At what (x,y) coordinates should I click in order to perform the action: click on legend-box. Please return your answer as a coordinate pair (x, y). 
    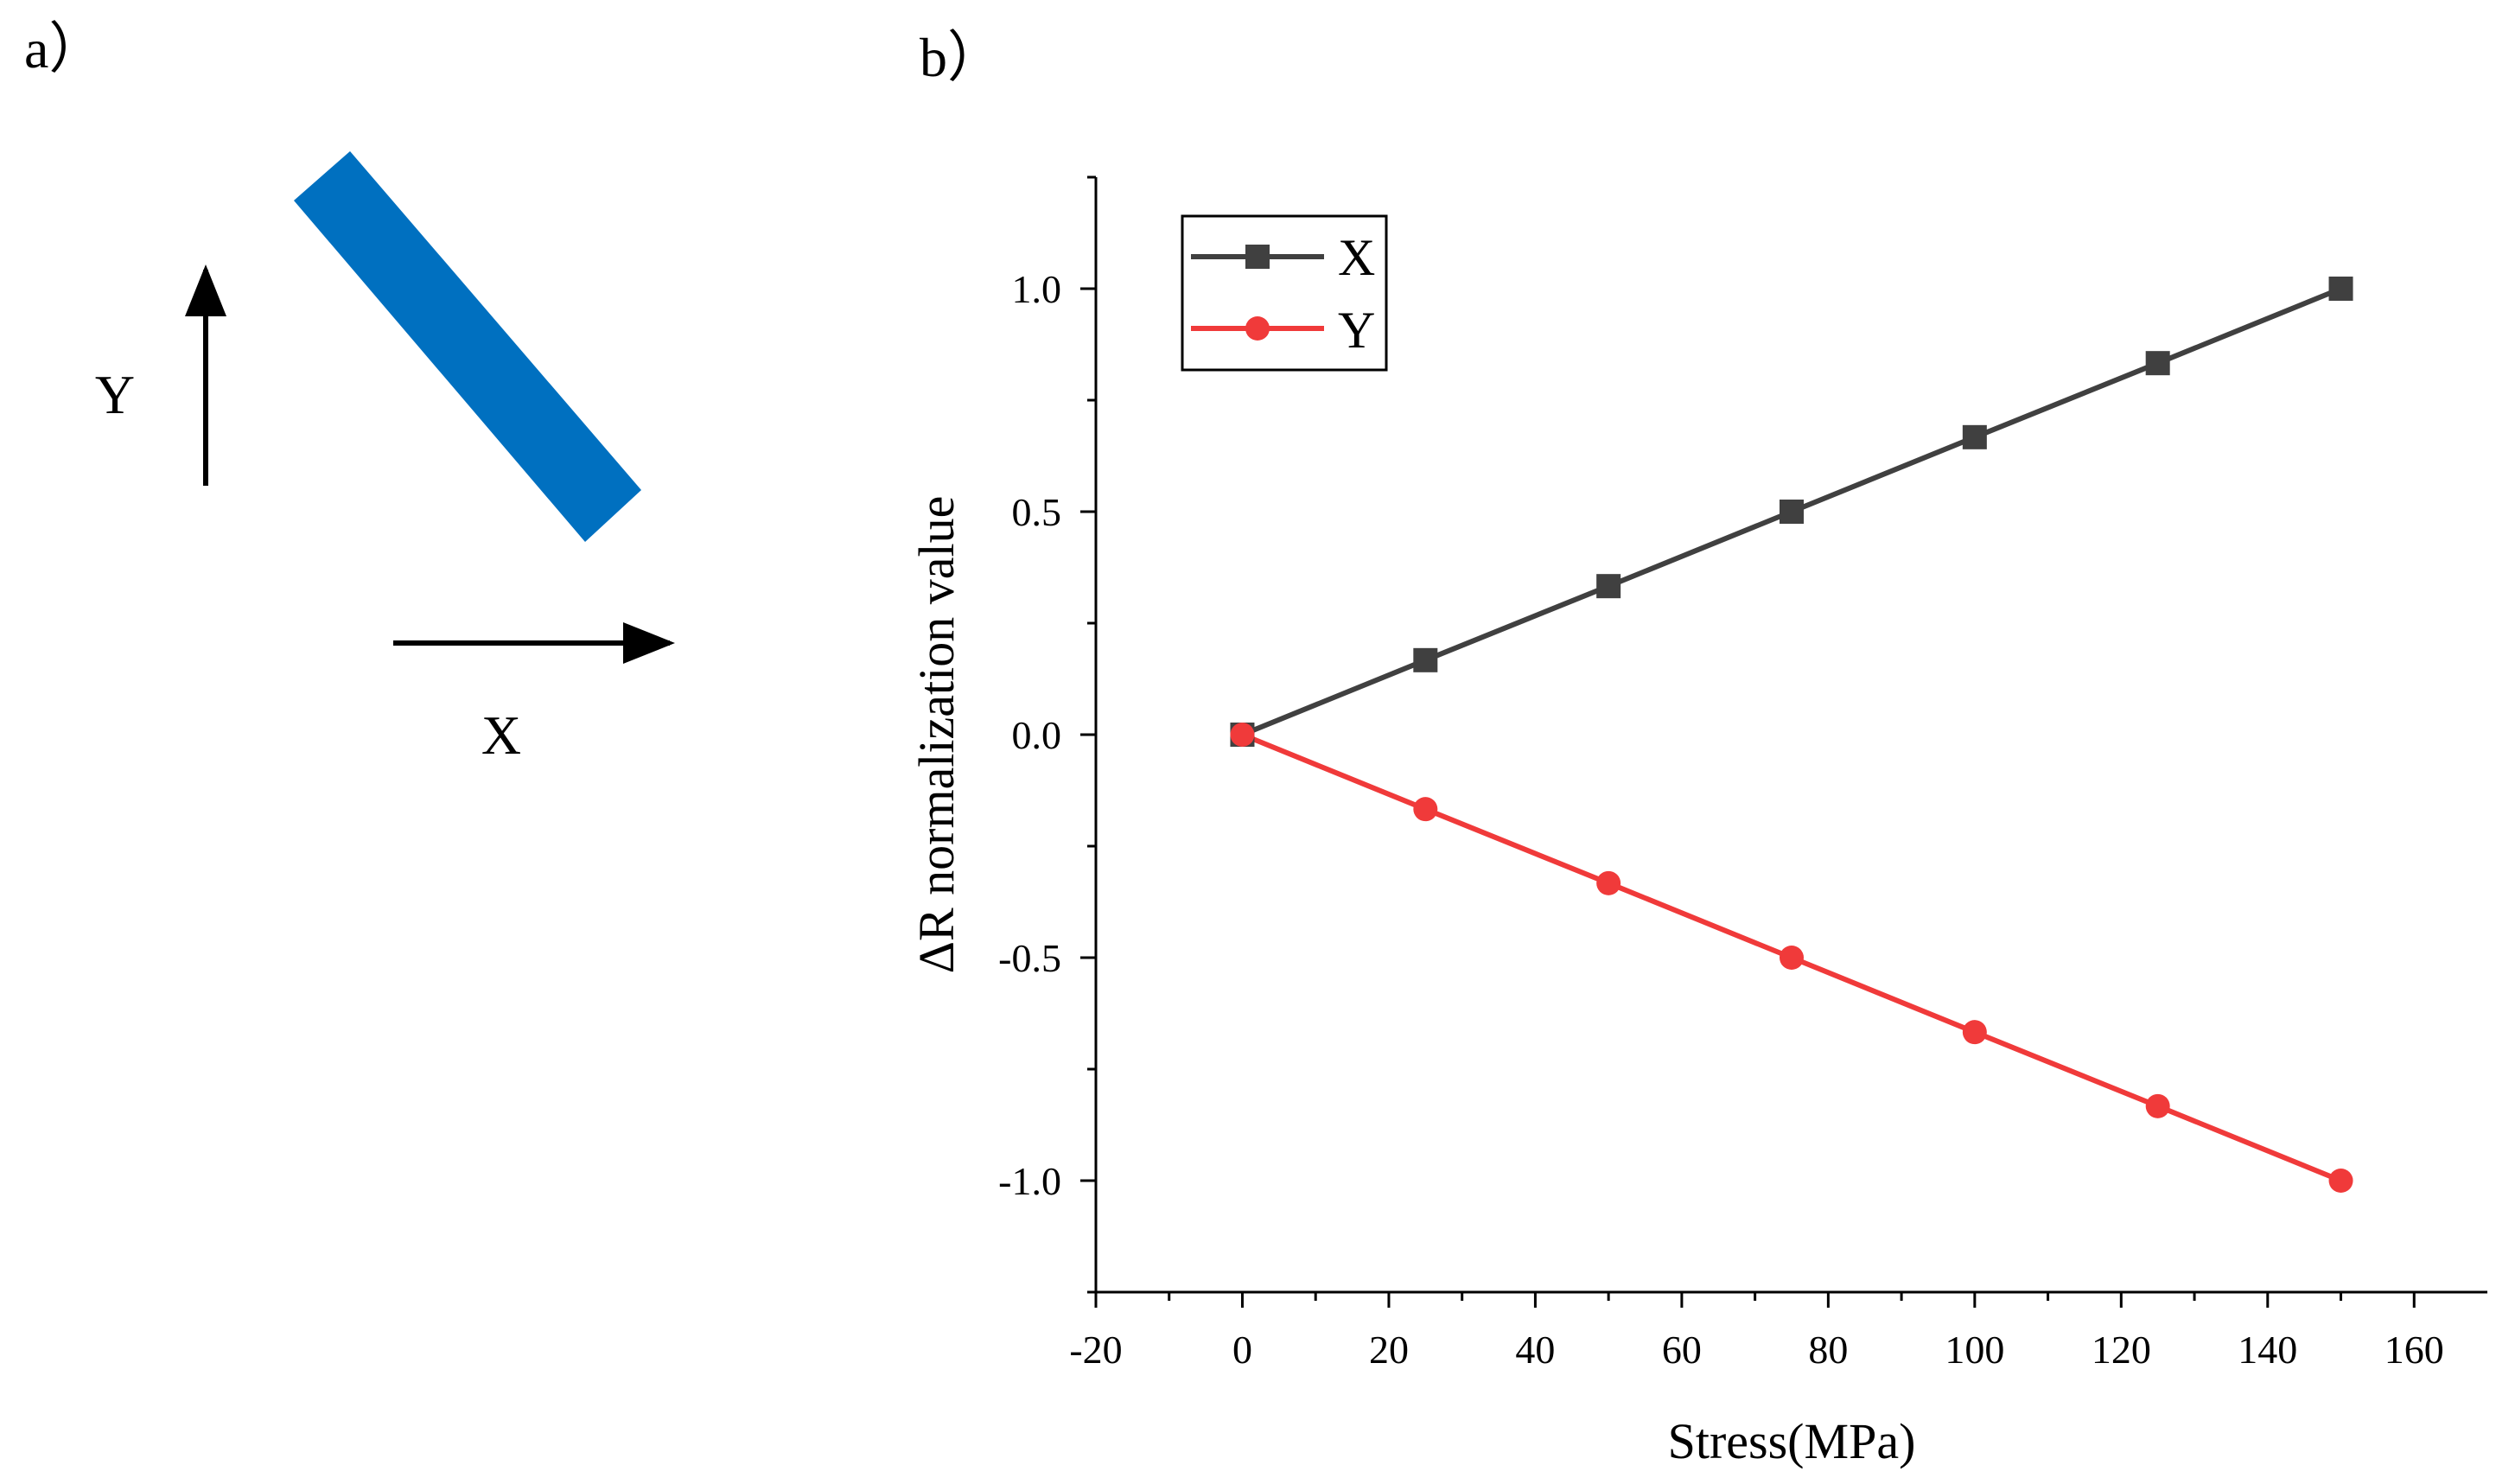
    Looking at the image, I should click on (1284, 293).